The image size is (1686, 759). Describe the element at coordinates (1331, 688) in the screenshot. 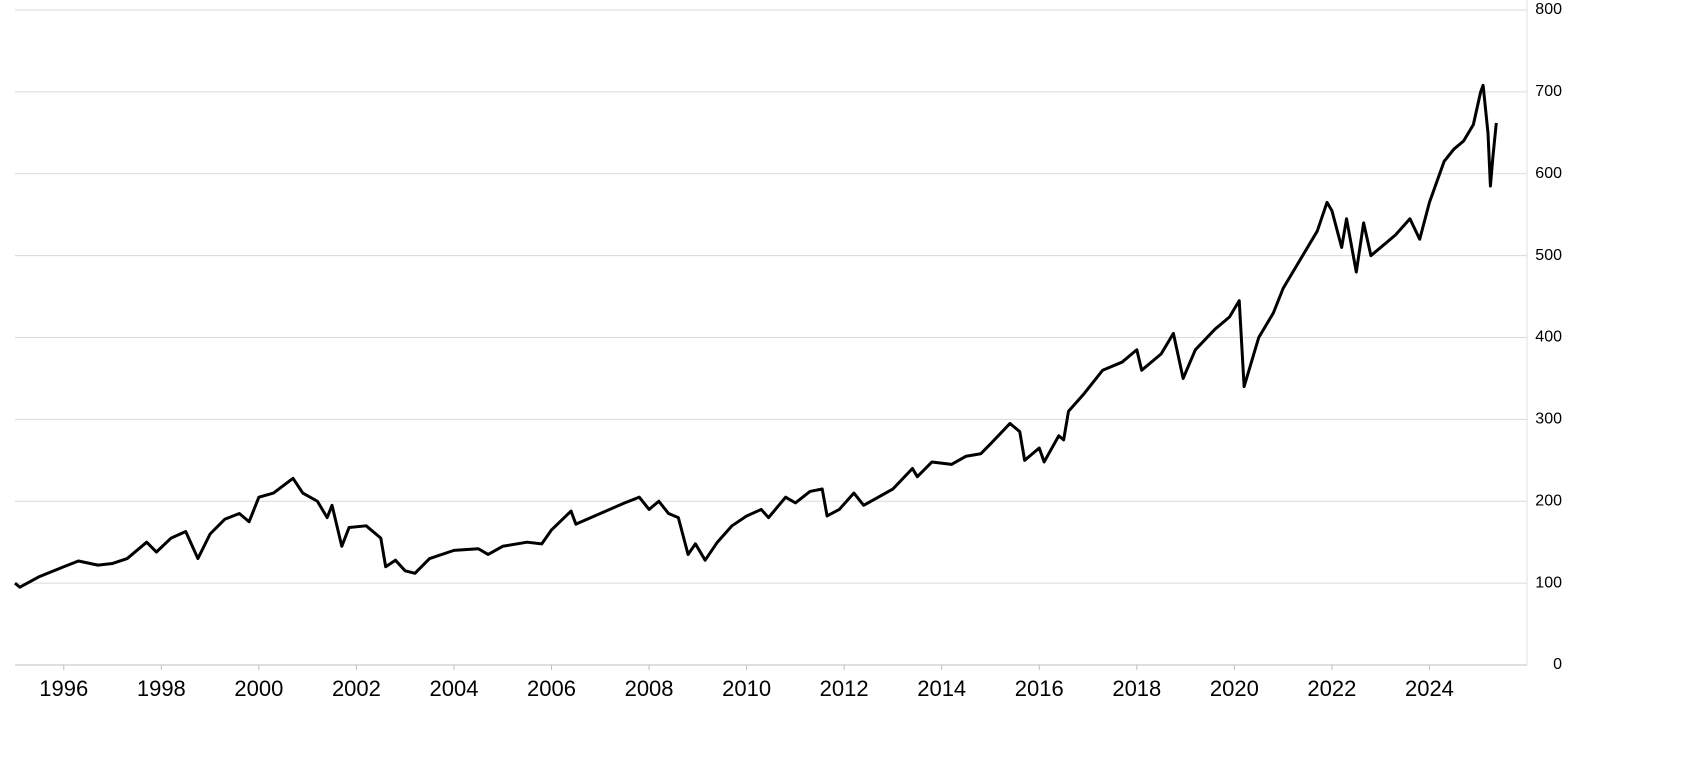

I see `x-tick-label: 2022` at that location.